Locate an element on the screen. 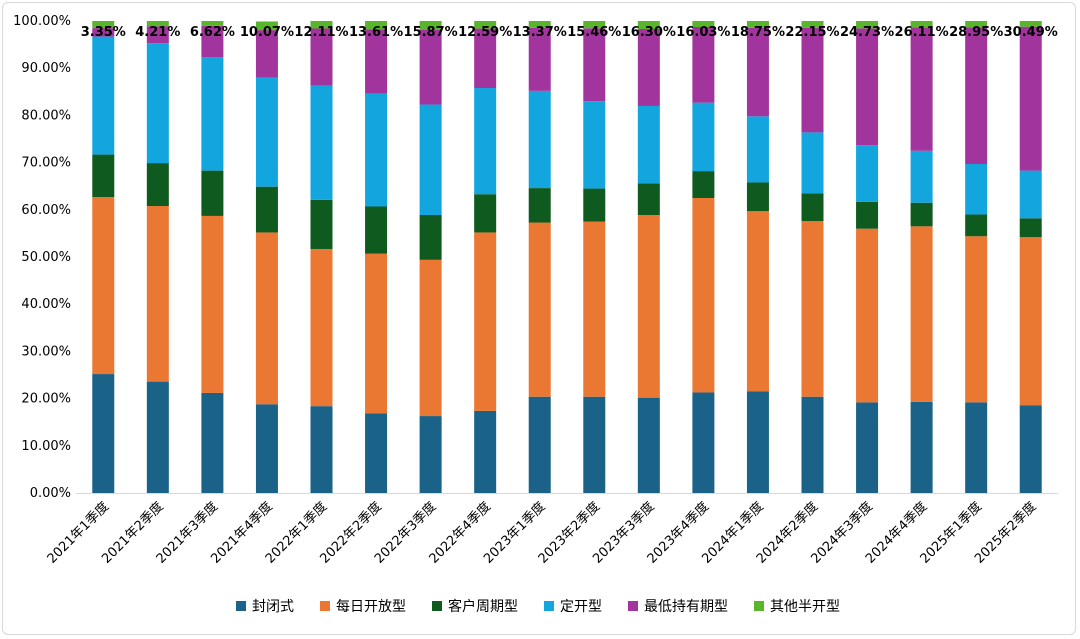 The image size is (1080, 639). data-label: 18.75% is located at coordinates (758, 32).